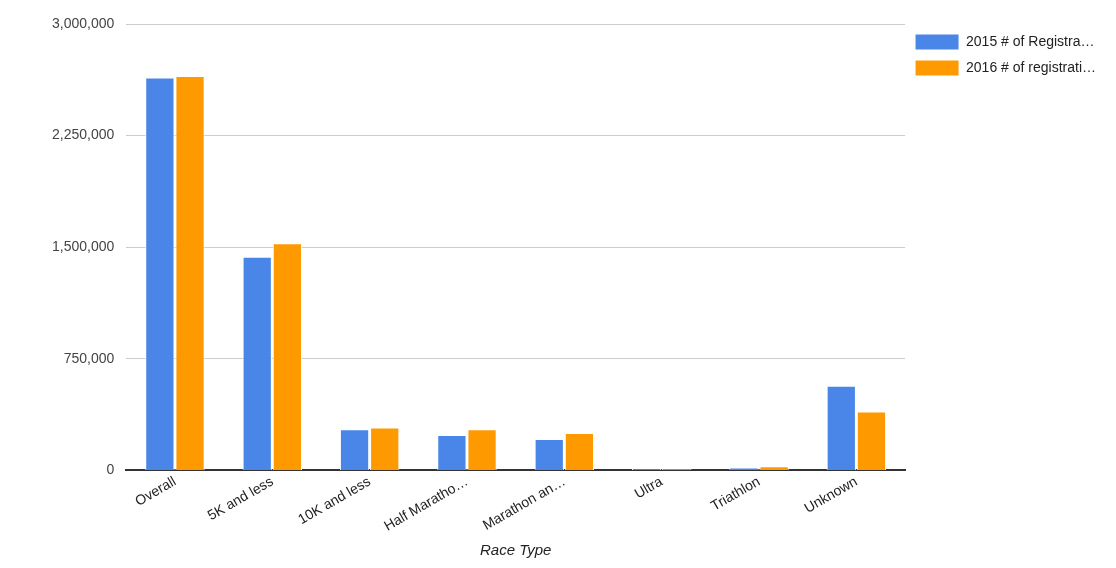  Describe the element at coordinates (648, 487) in the screenshot. I see `x-tick-label: Ultra` at that location.